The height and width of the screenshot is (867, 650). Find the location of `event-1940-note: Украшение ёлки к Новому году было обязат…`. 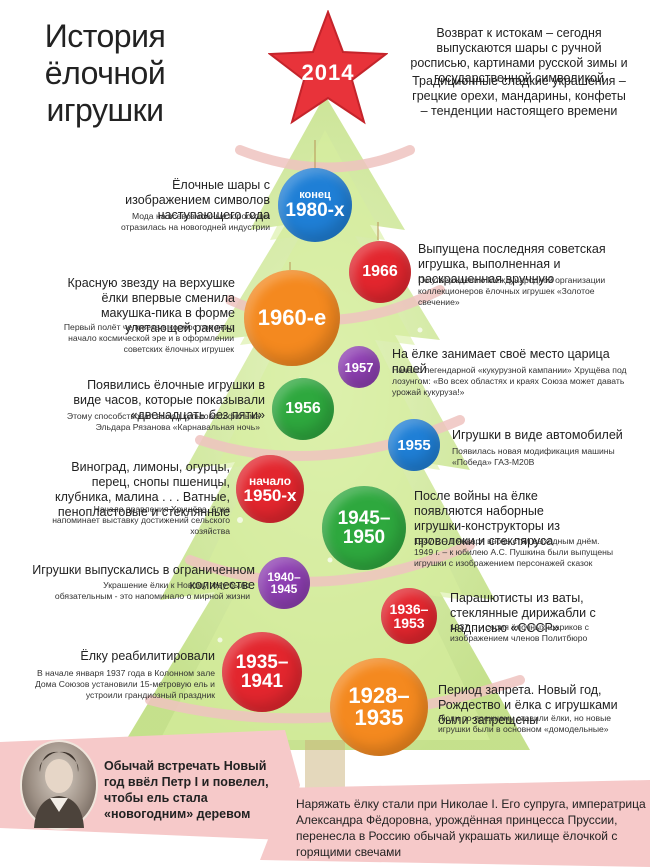

event-1940-note: Украшение ёлки к Новому году было обязат… is located at coordinates (152, 590).